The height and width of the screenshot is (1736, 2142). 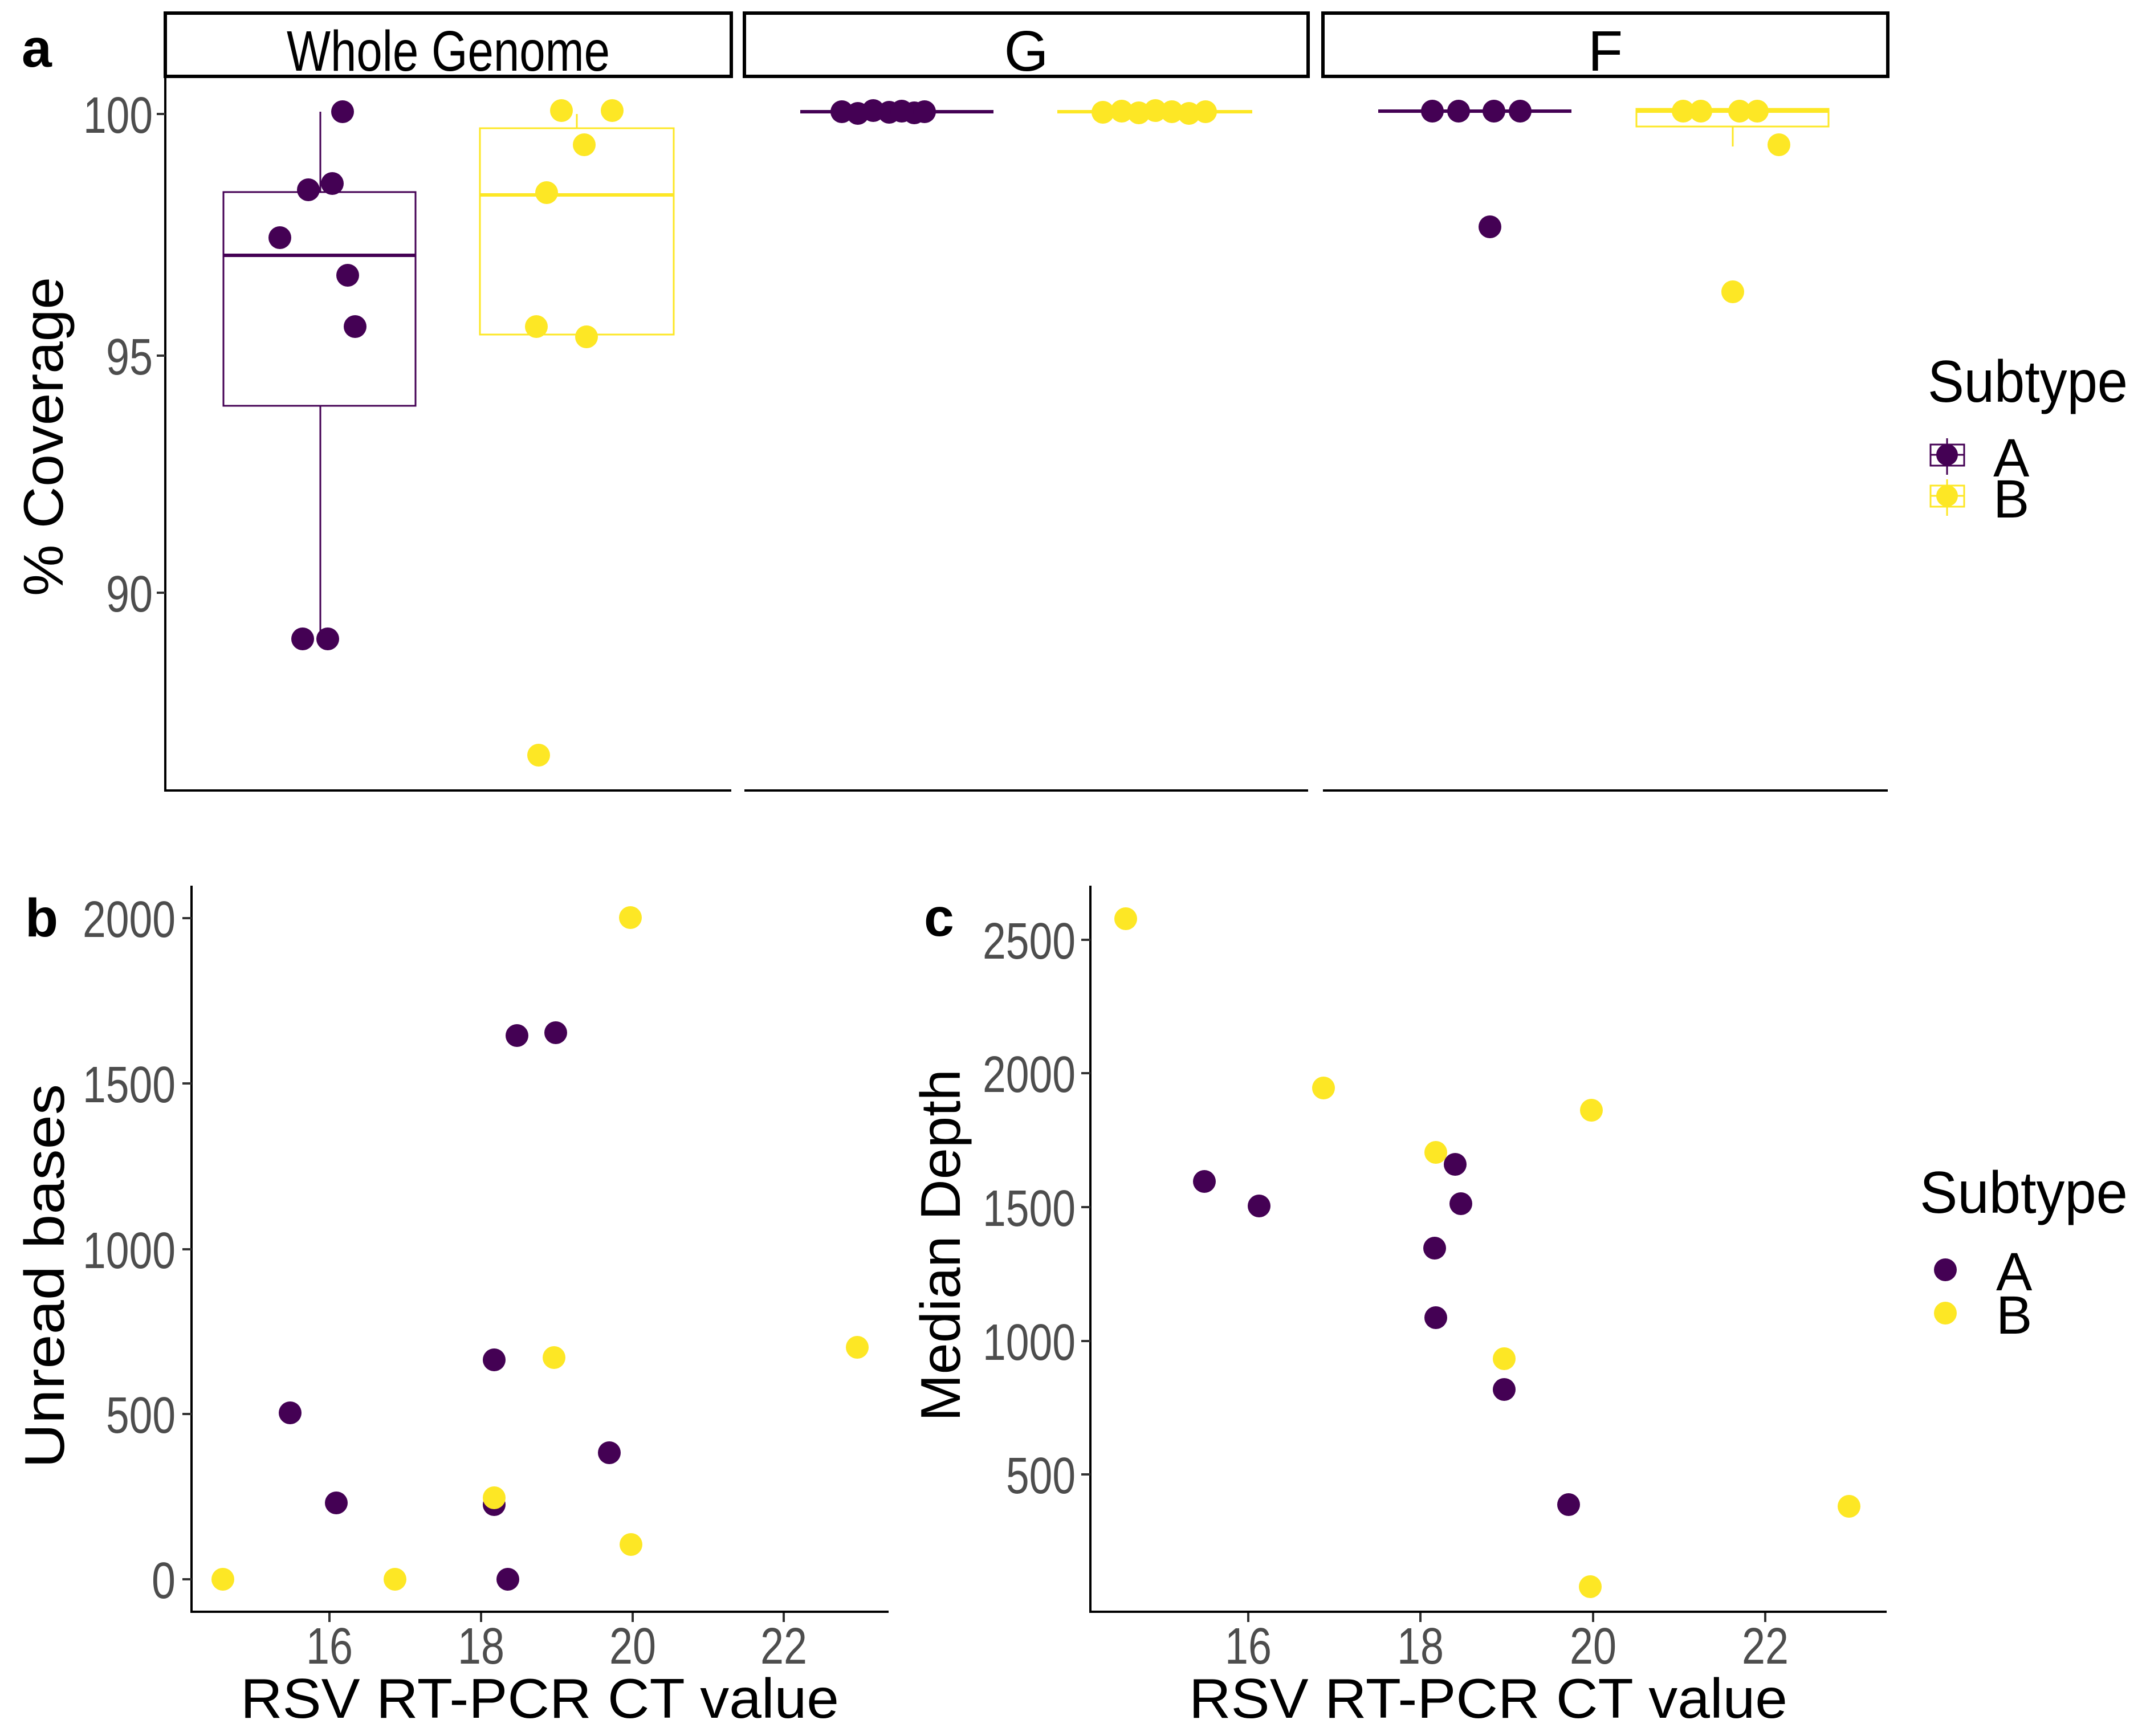 I want to click on svg-text: c, so click(x=939, y=918).